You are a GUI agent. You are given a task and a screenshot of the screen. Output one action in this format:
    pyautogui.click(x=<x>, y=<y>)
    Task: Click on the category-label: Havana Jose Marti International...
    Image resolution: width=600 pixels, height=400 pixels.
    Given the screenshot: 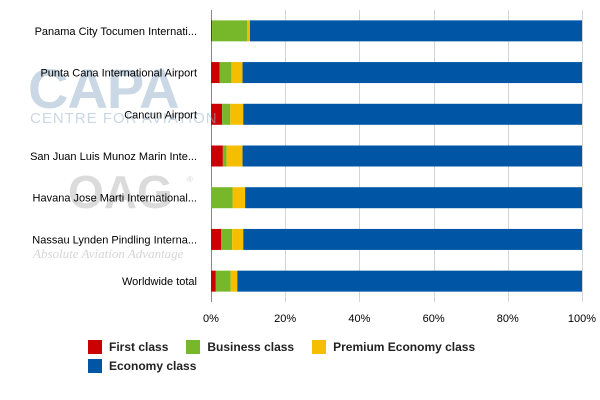 What is the action you would take?
    pyautogui.click(x=115, y=199)
    